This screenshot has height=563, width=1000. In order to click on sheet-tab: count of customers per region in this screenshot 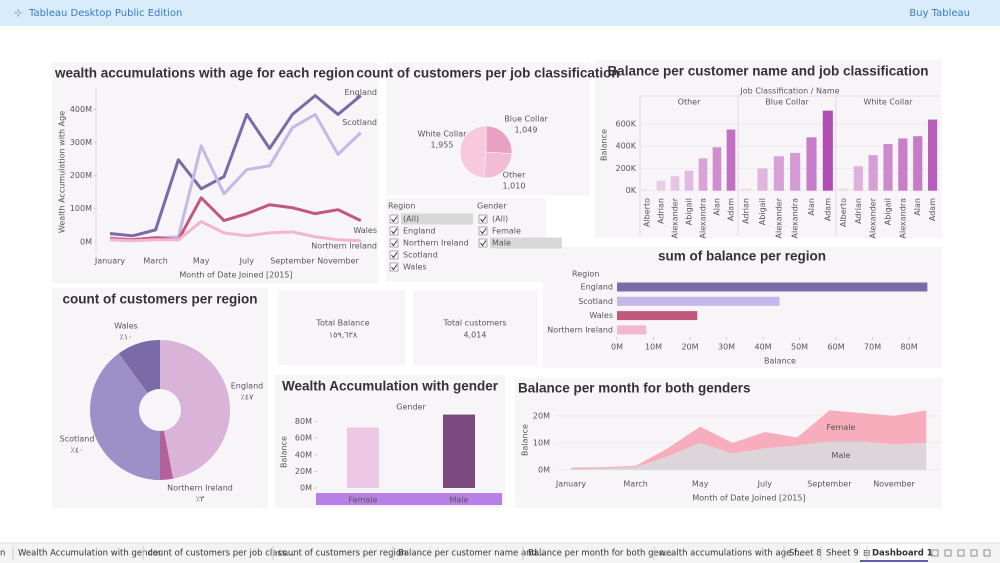, I will do `click(342, 554)`.